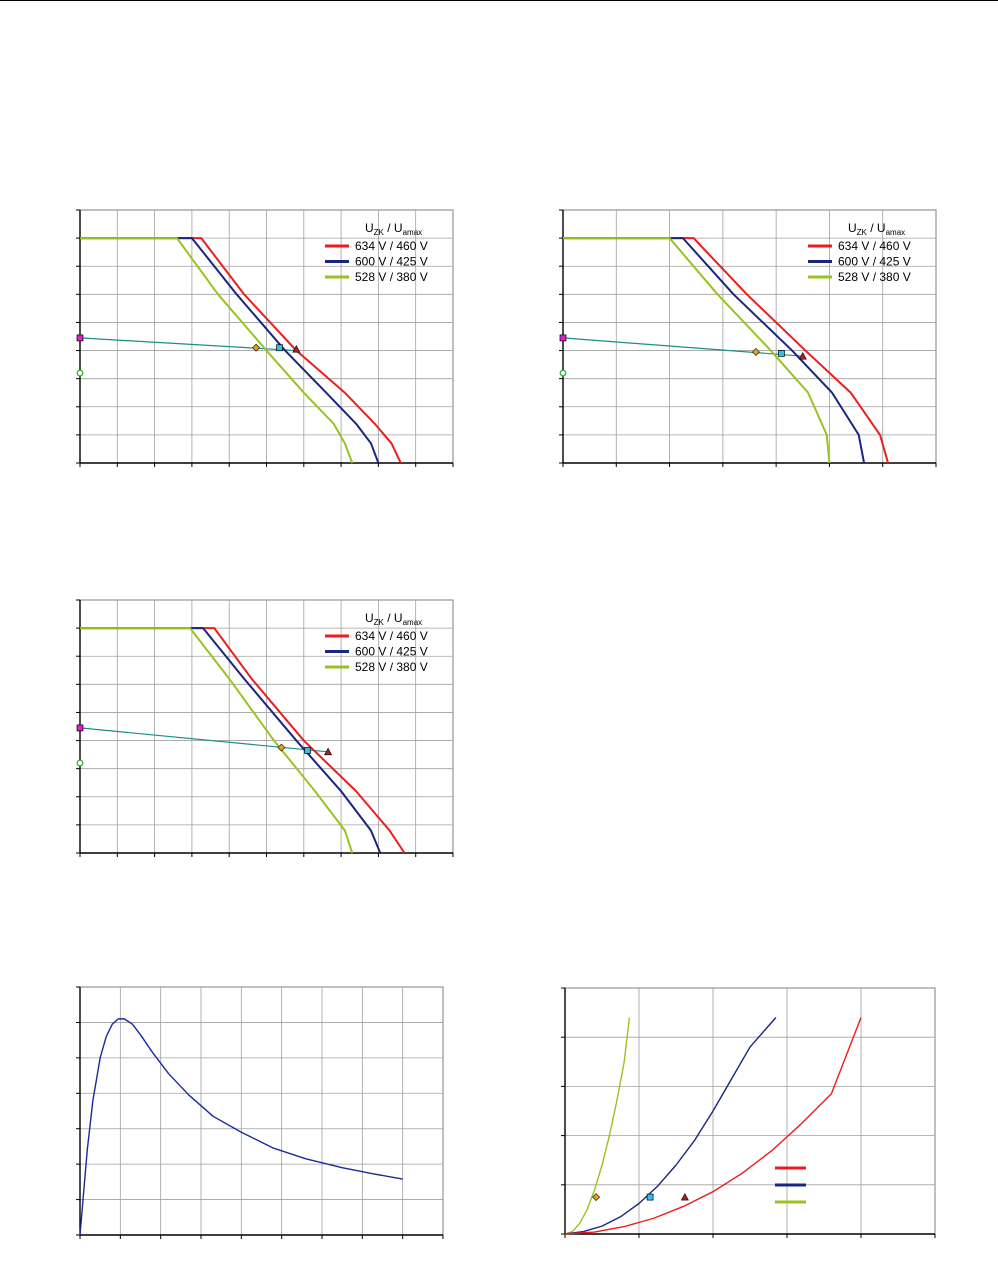 This screenshot has height=1266, width=998. I want to click on chart-5-line-chart, so click(748, 1112).